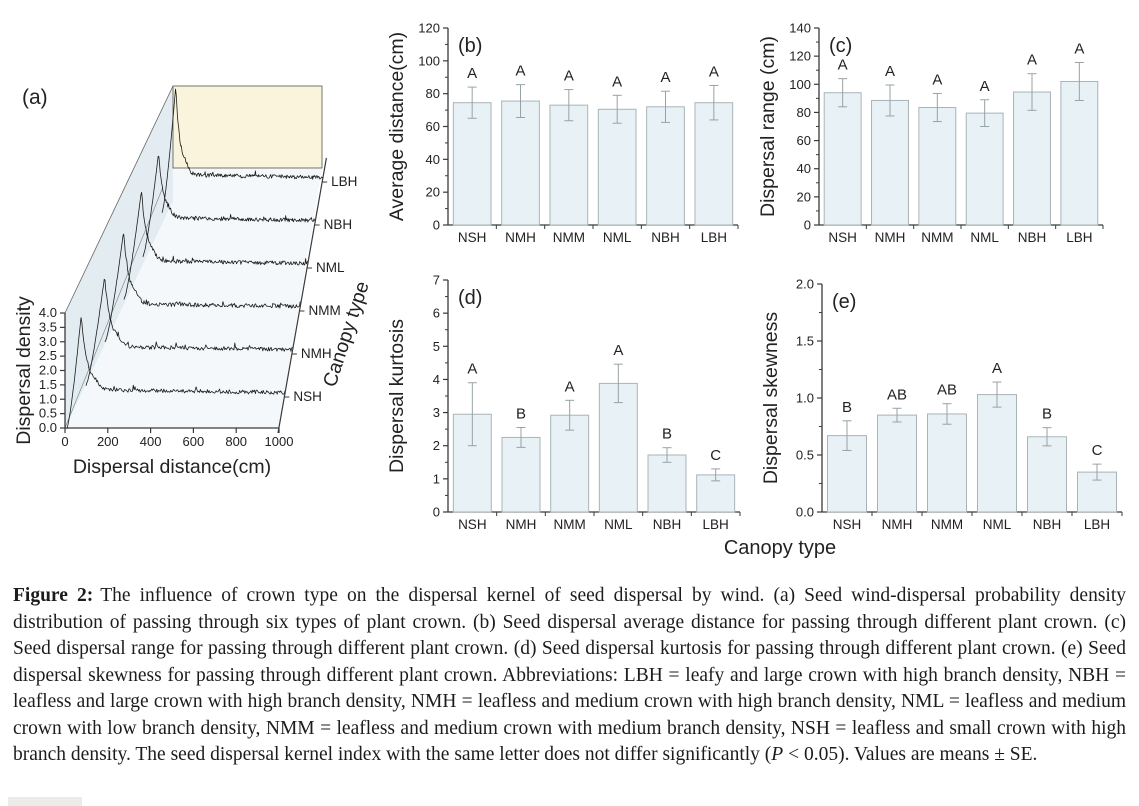  I want to click on significance-letter: C, so click(1097, 450).